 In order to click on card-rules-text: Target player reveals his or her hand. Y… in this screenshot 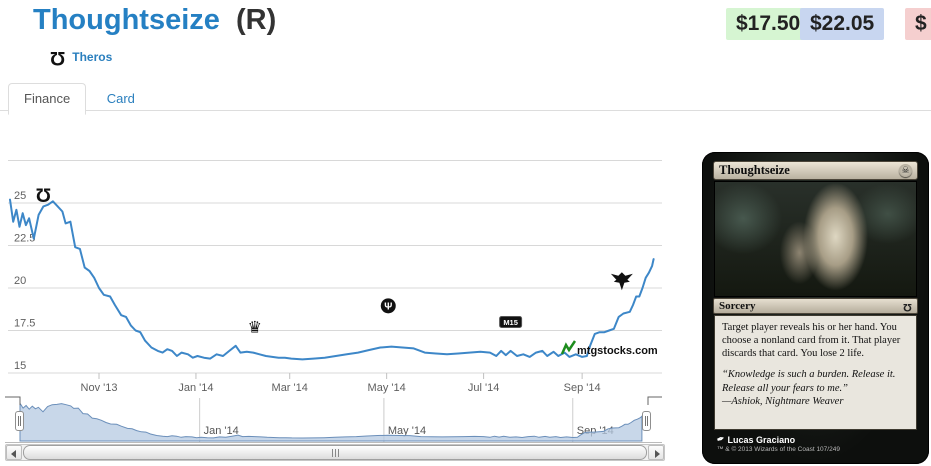, I will do `click(811, 341)`.